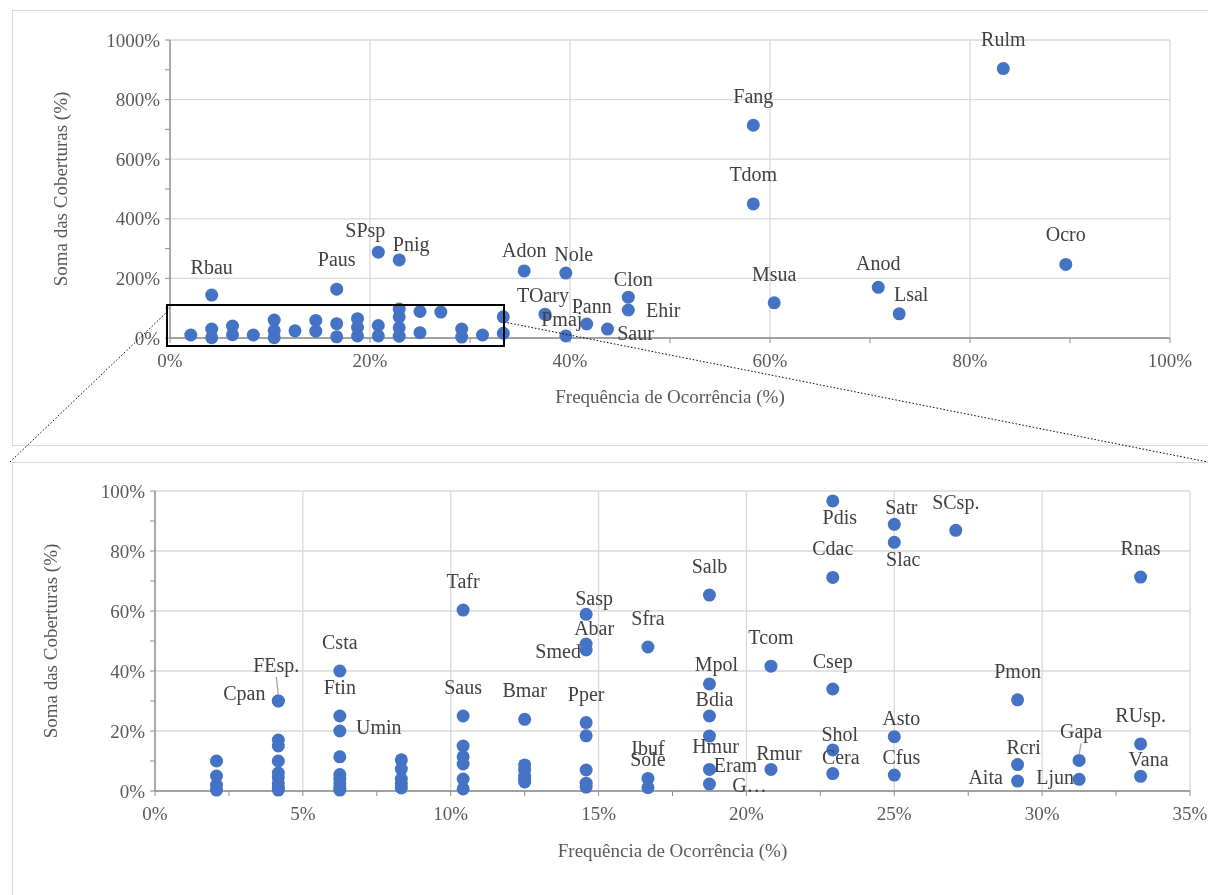 This screenshot has width=1208, height=895. Describe the element at coordinates (570, 360) in the screenshot. I see `x-tick-label: 40%` at that location.